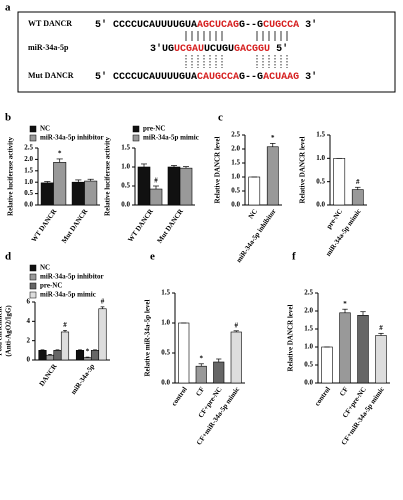 This screenshot has width=403, height=500. I want to click on y-tick-label: 6, so click(29, 302).